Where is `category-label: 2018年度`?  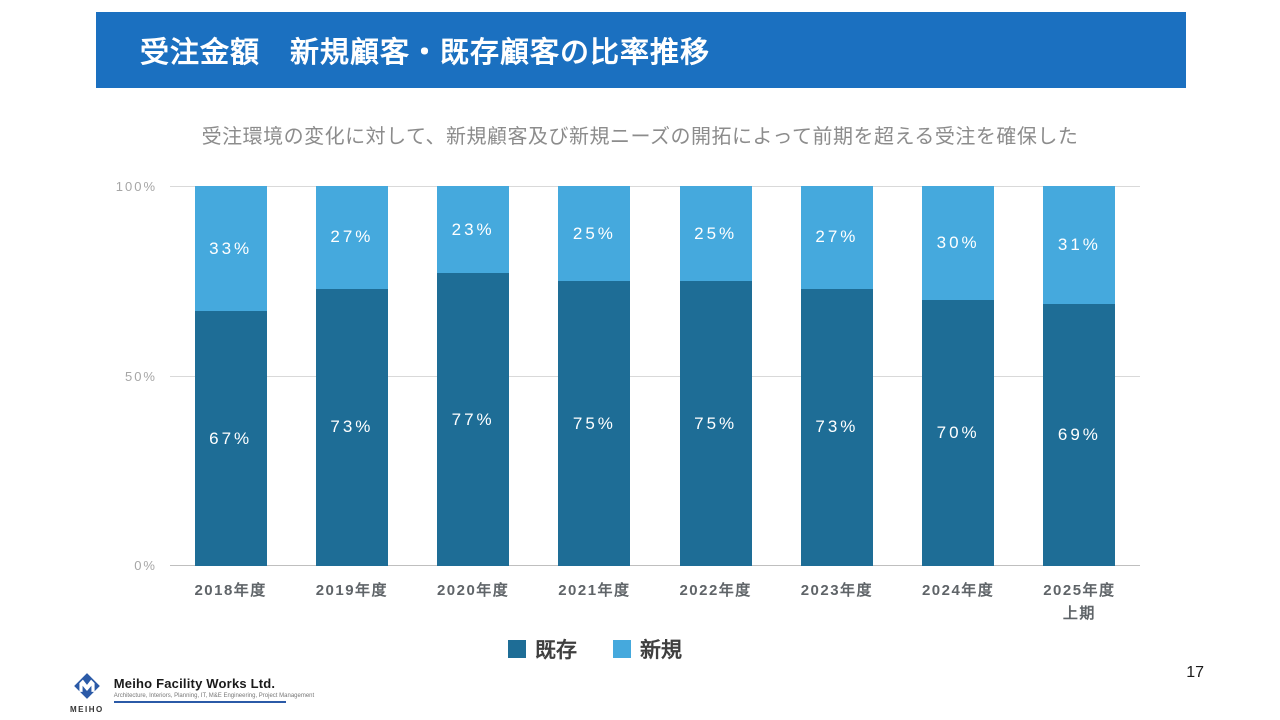 category-label: 2018年度 is located at coordinates (230, 590).